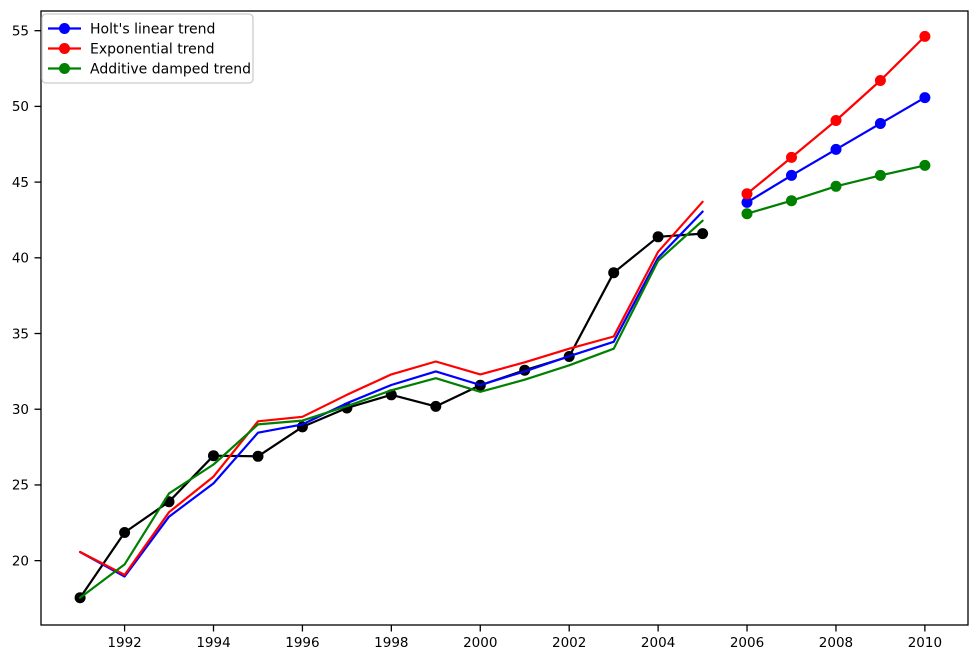 Image resolution: width=977 pixels, height=659 pixels. I want to click on y-tick-label: 30, so click(20, 410).